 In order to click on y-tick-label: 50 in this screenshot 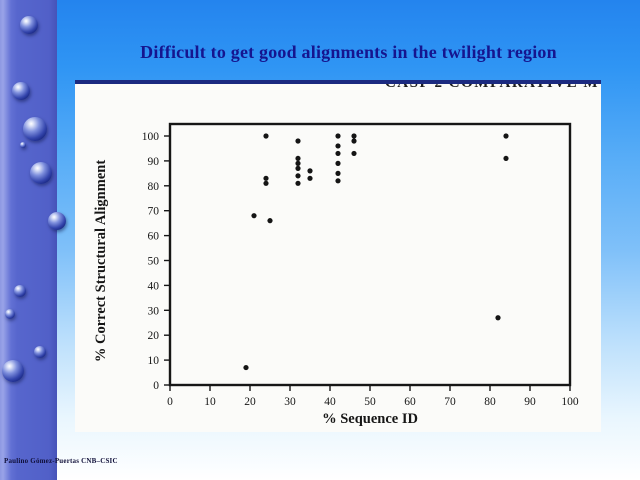, I will do `click(154, 262)`.